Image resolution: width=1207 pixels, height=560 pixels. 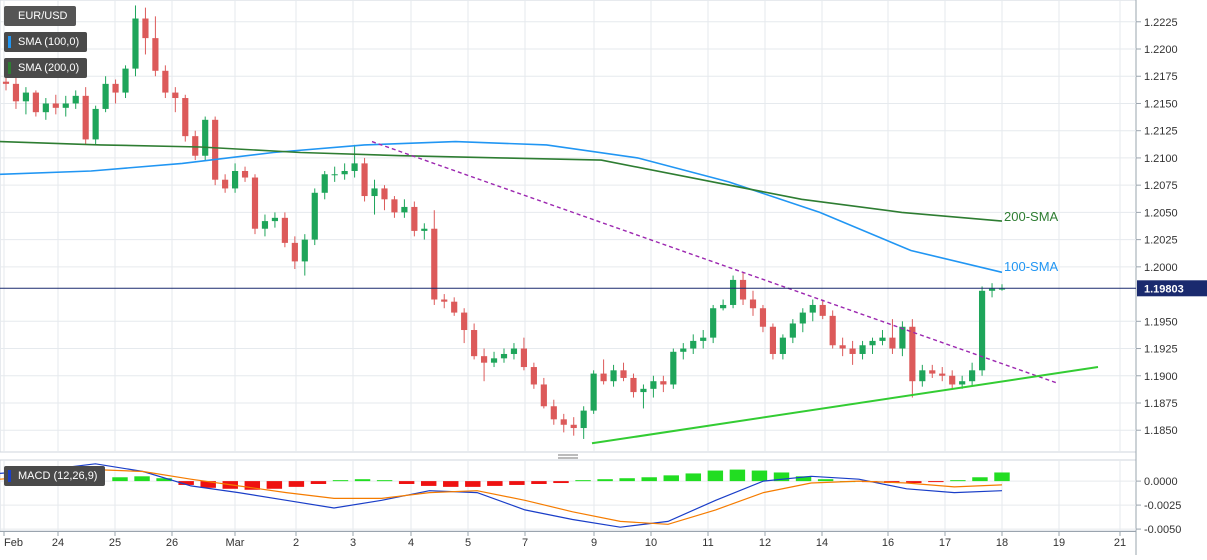 What do you see at coordinates (1161, 268) in the screenshot?
I see `y-tick-label: 1.2000` at bounding box center [1161, 268].